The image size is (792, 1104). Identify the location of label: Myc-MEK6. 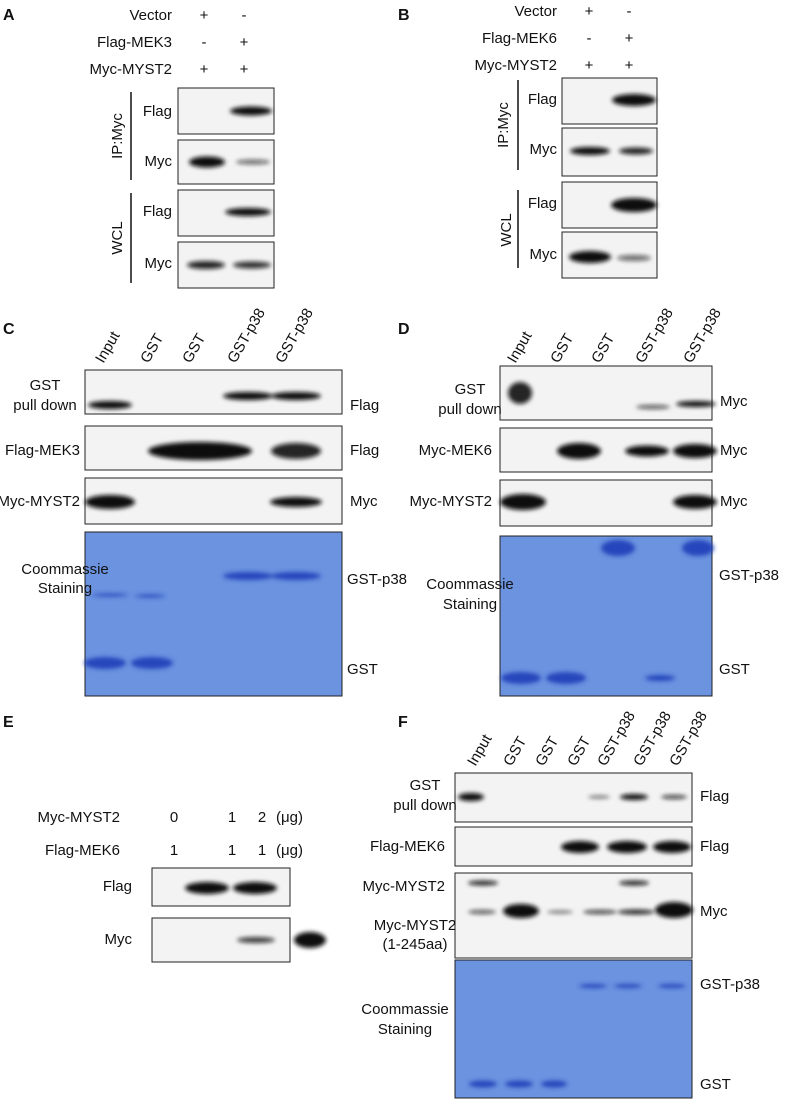
(455, 450).